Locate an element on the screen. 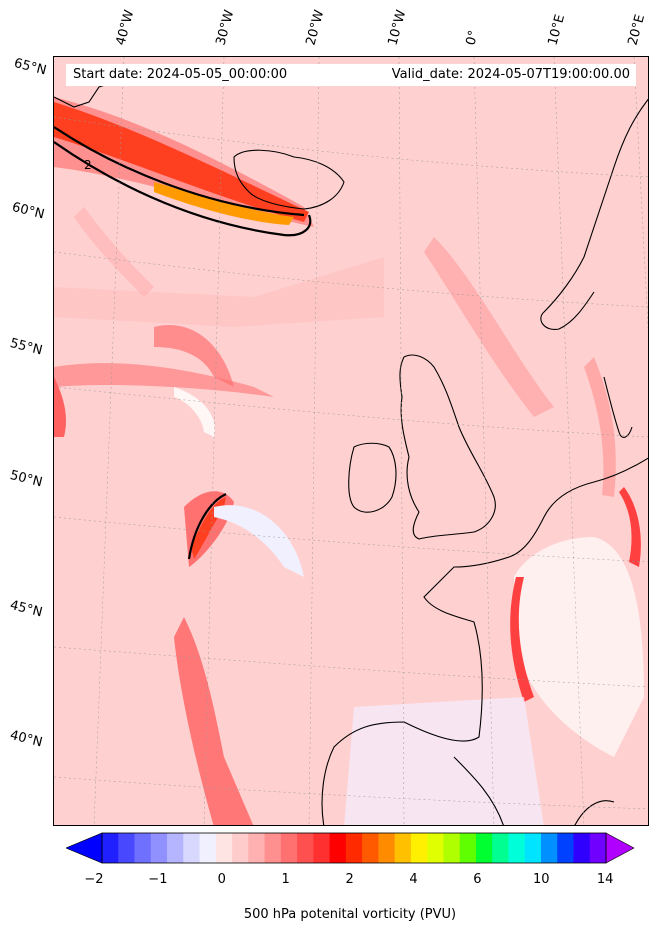  colorbar-label: 500 hPa potenital vorticity (PVU) is located at coordinates (350, 914).